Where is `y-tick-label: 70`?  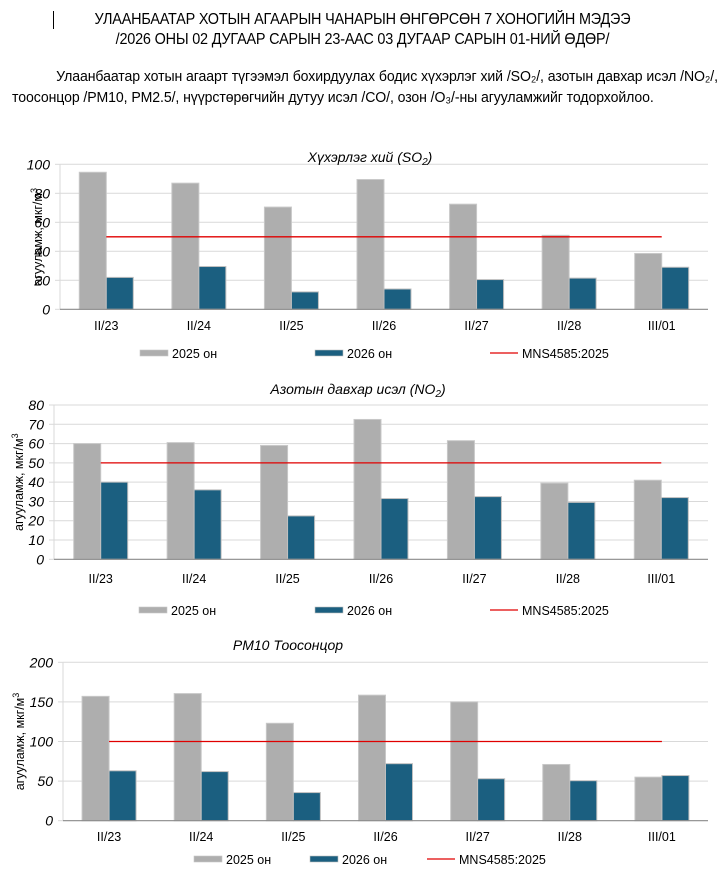
y-tick-label: 70 is located at coordinates (36, 424).